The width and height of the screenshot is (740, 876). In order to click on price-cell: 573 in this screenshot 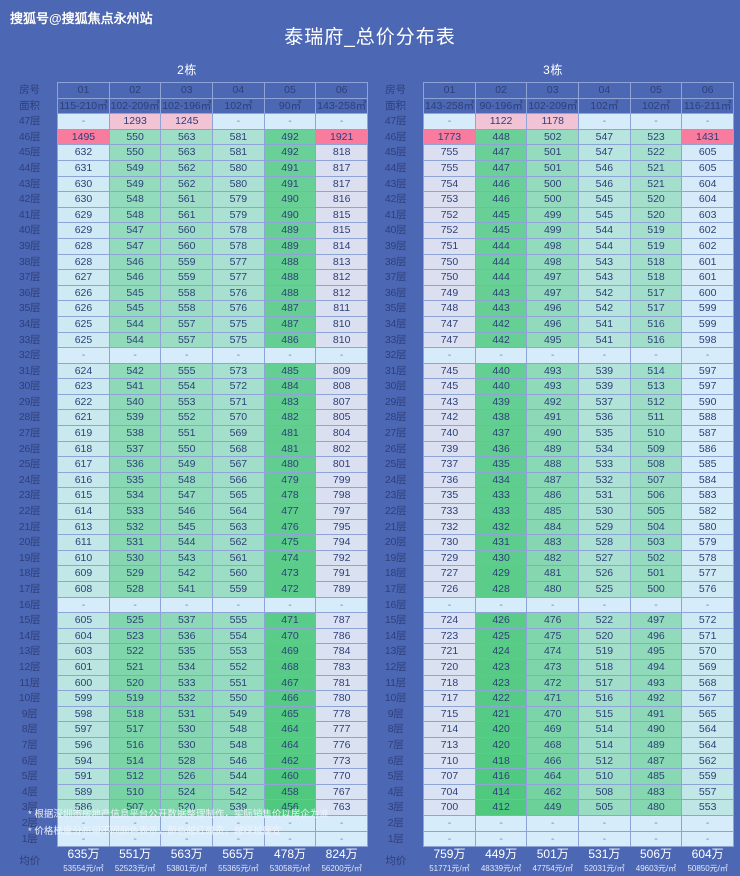, I will do `click(238, 371)`.